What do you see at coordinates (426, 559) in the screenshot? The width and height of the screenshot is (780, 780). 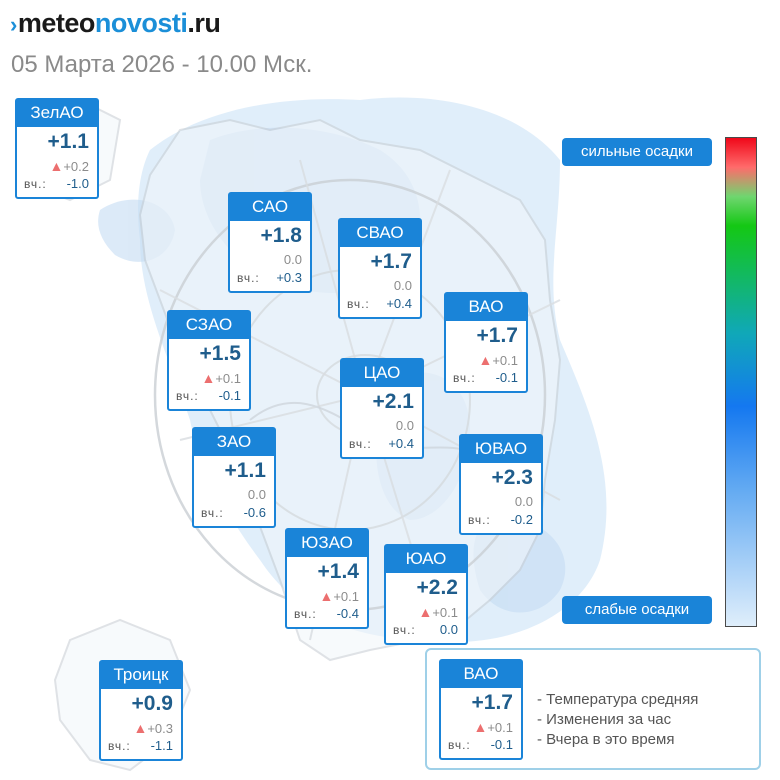 I see `district-name: ЮАО` at bounding box center [426, 559].